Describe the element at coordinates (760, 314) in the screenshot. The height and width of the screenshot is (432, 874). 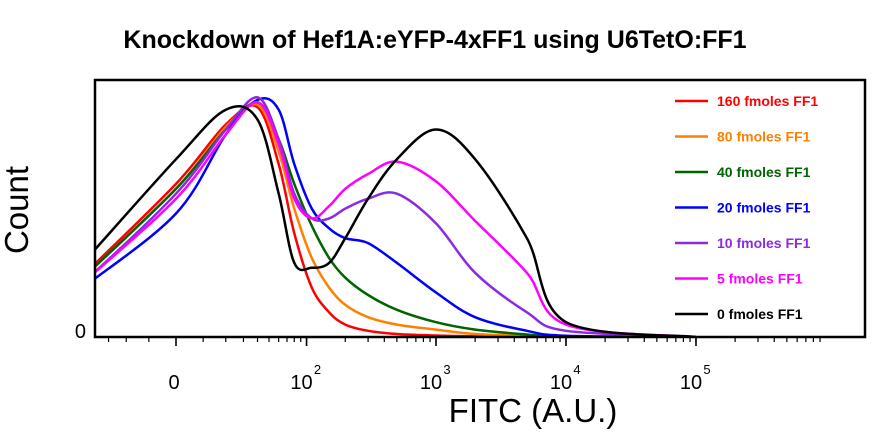
I see `legend-label: 0 fmoles FF1` at that location.